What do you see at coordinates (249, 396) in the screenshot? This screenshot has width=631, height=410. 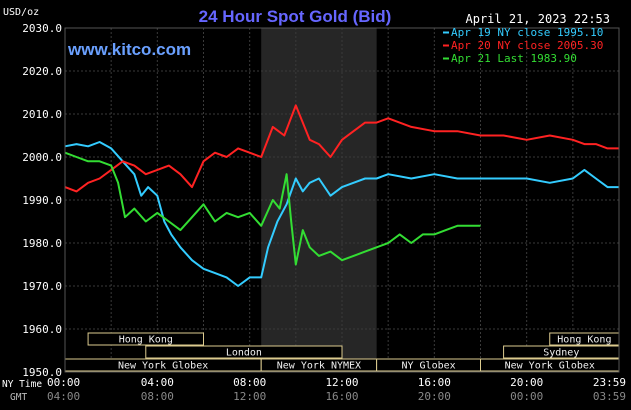 I see `x-tick-label-gmt: 12:00` at bounding box center [249, 396].